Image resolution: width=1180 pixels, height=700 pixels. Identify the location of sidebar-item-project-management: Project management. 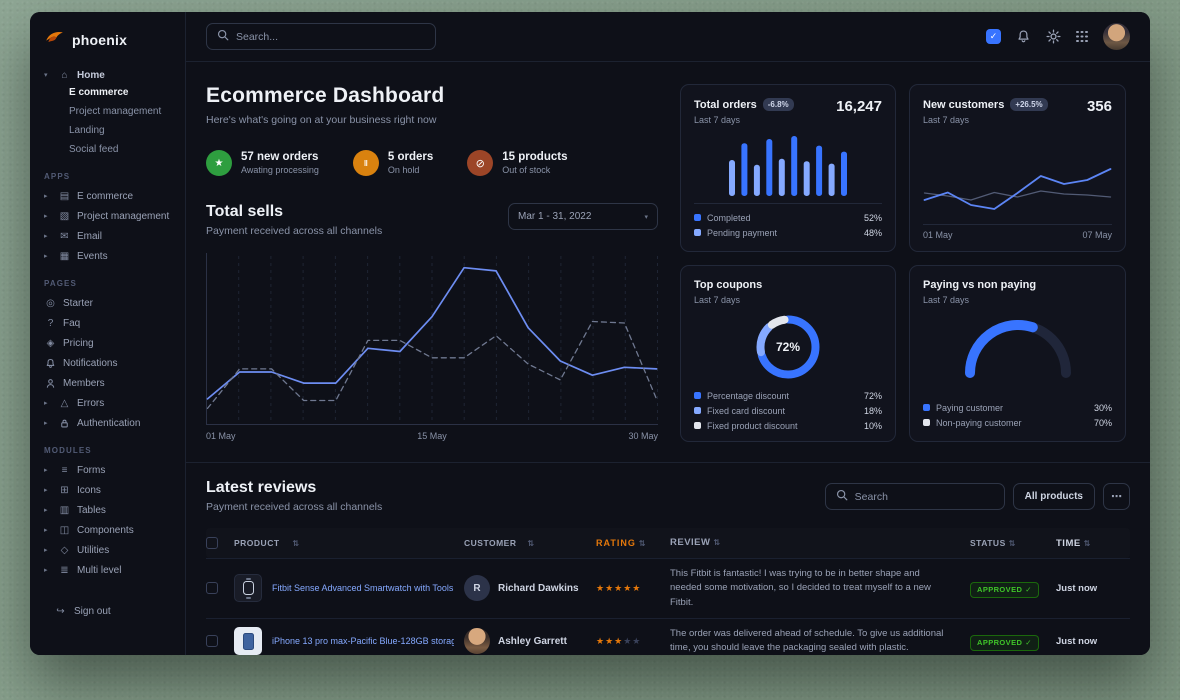
(115, 111).